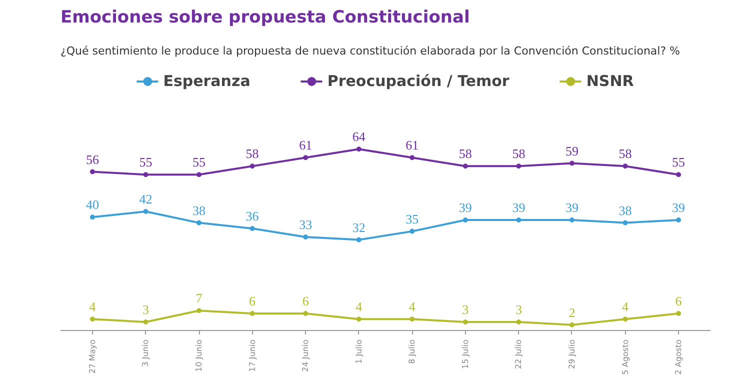 The width and height of the screenshot is (750, 377). I want to click on legend-label: NSNR, so click(610, 81).